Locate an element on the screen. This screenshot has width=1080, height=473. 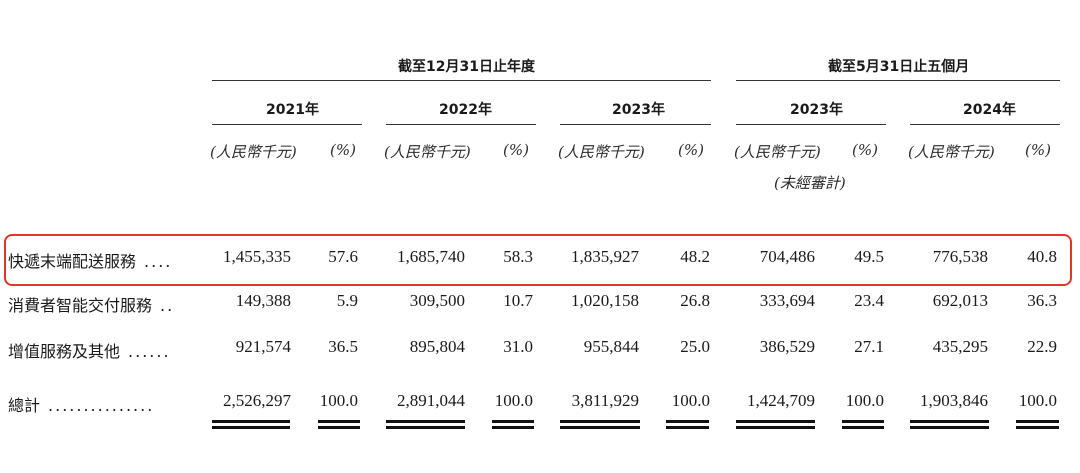
year-header-2024: 2024年 is located at coordinates (989, 110).